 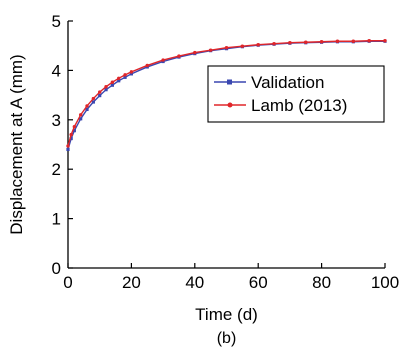 What do you see at coordinates (56, 70) in the screenshot?
I see `y-tick-label: 4` at bounding box center [56, 70].